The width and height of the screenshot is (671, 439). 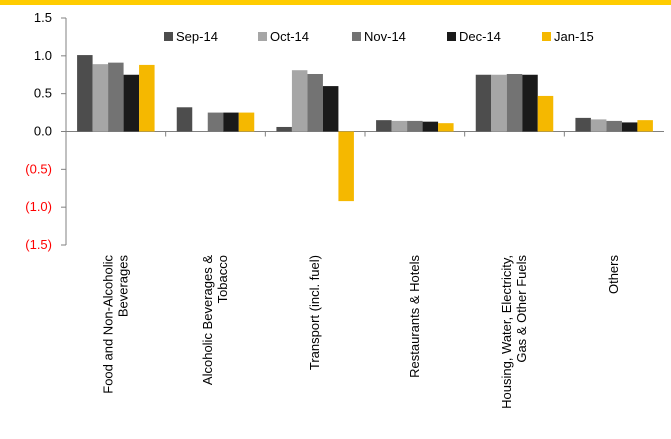 What do you see at coordinates (222, 279) in the screenshot?
I see `category-label-line: Tobacco` at bounding box center [222, 279].